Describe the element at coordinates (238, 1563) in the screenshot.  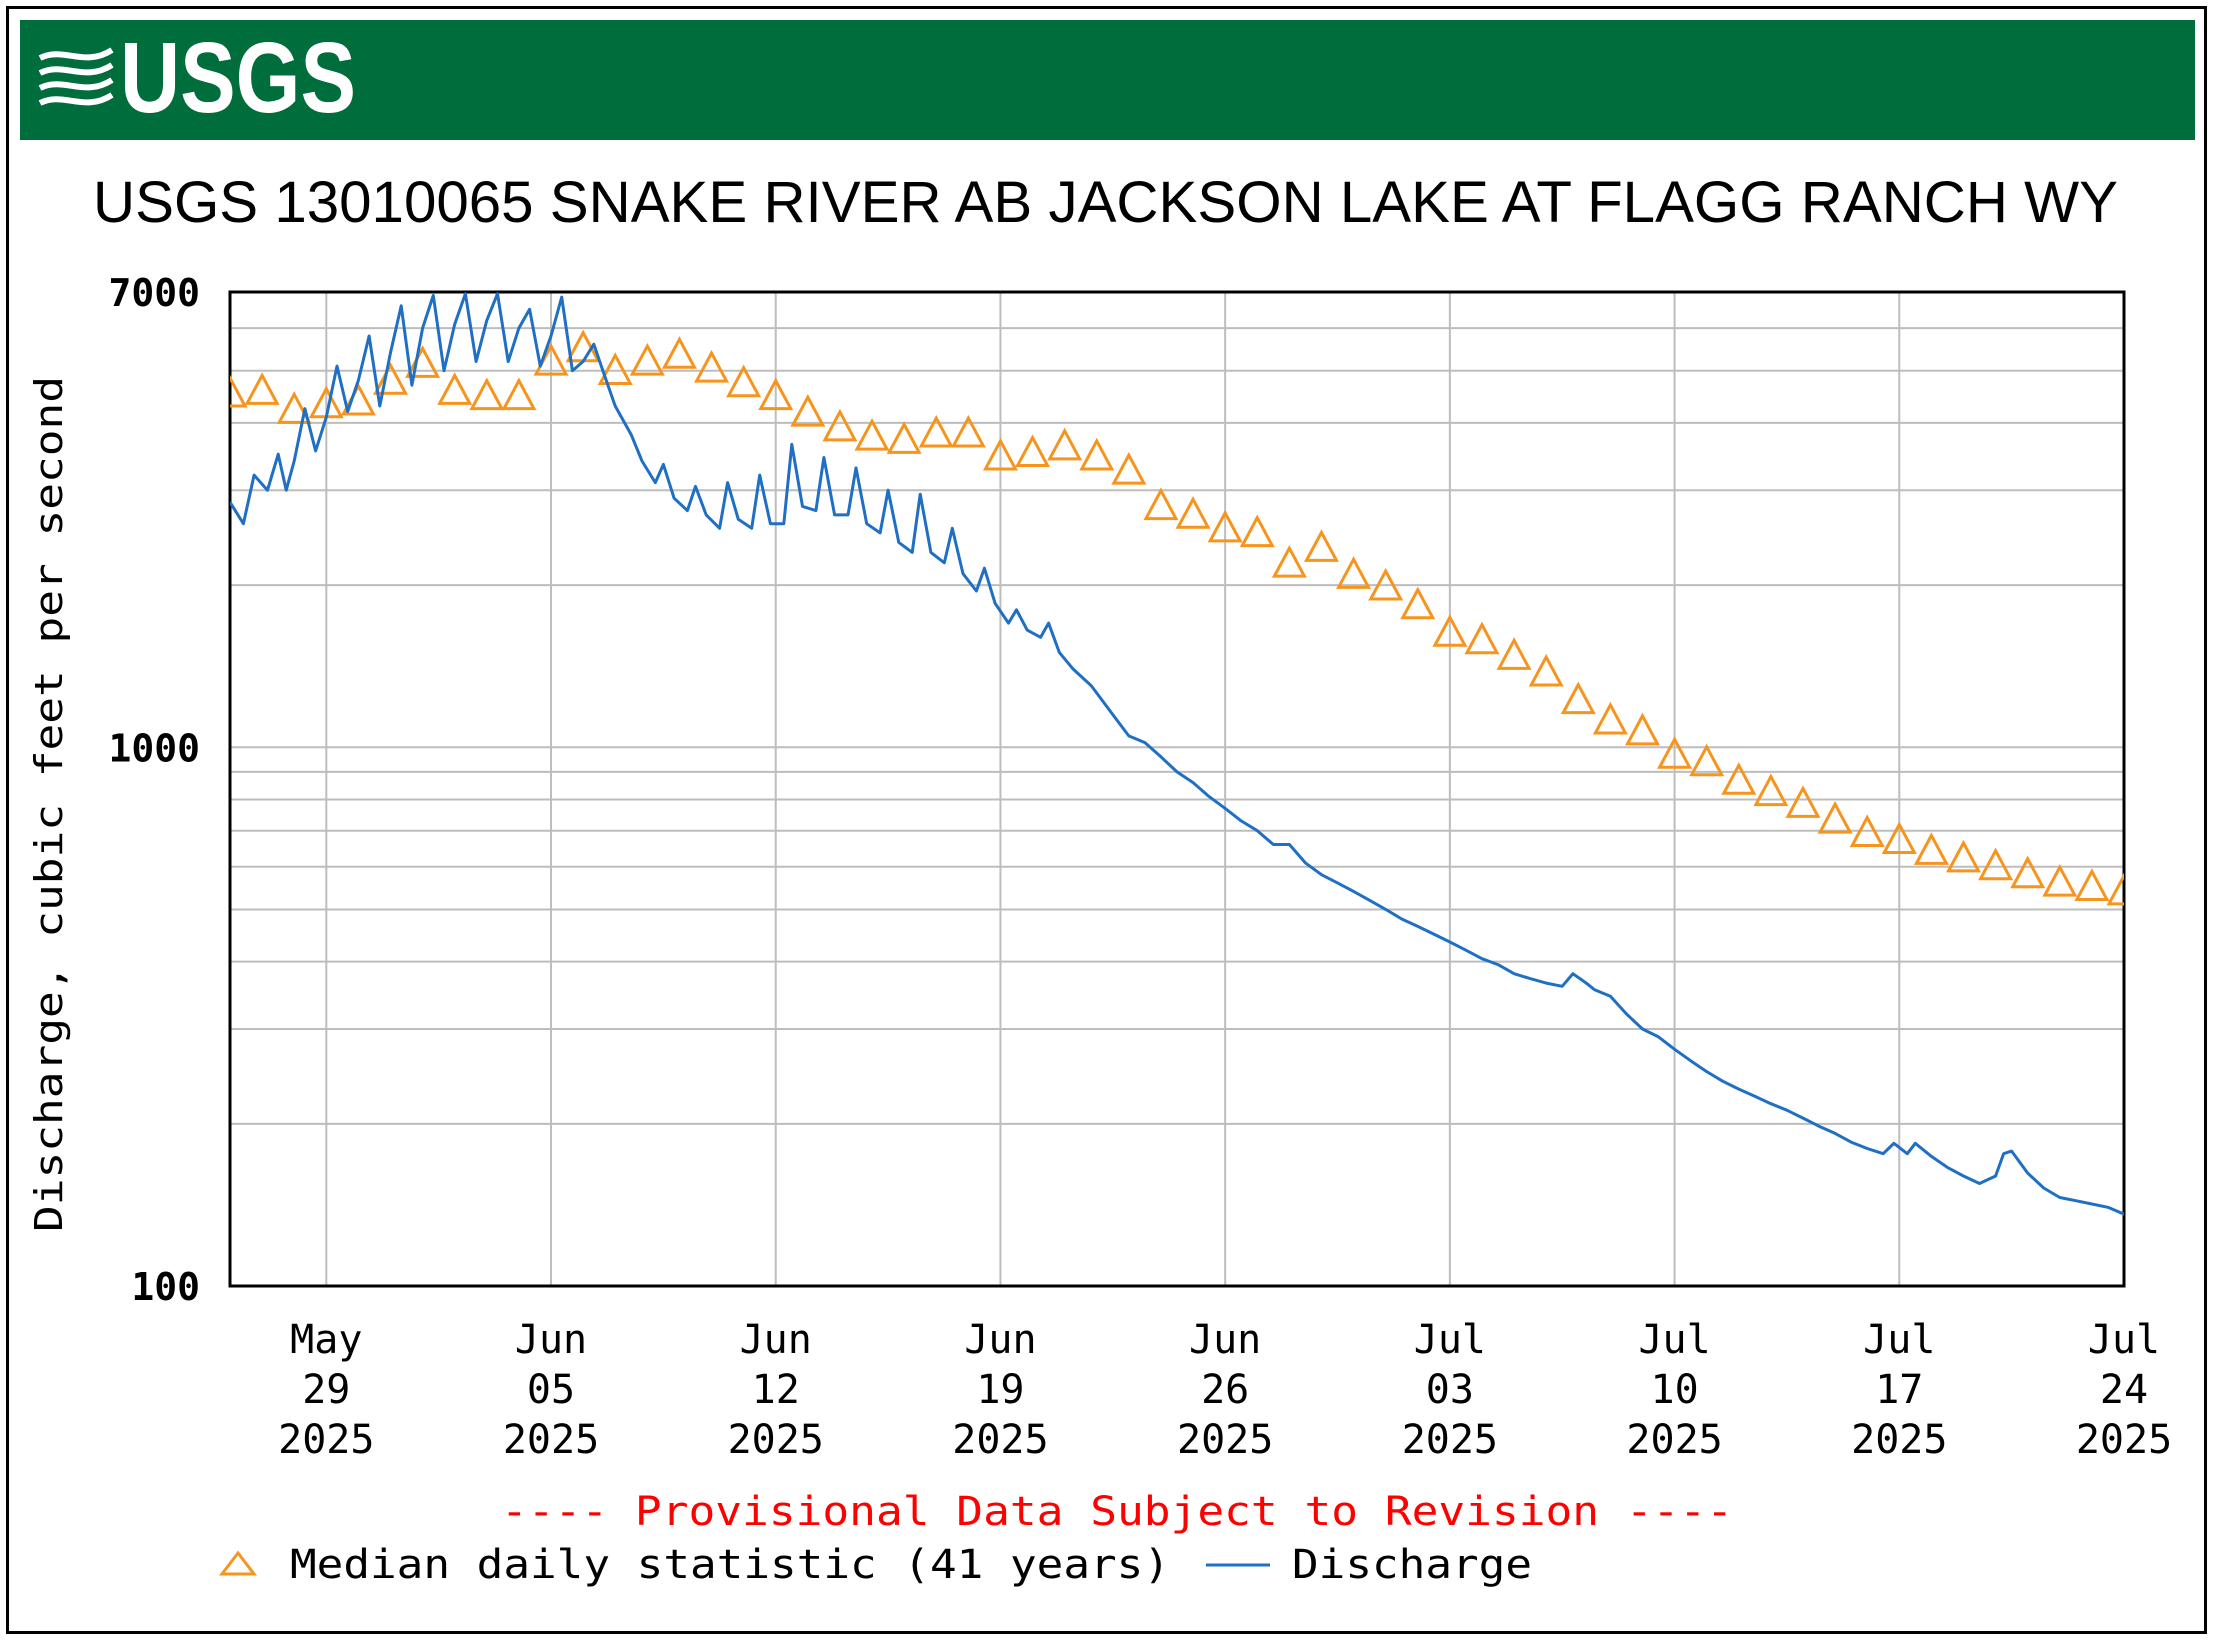
I see `legend-median-triangle-icon` at that location.